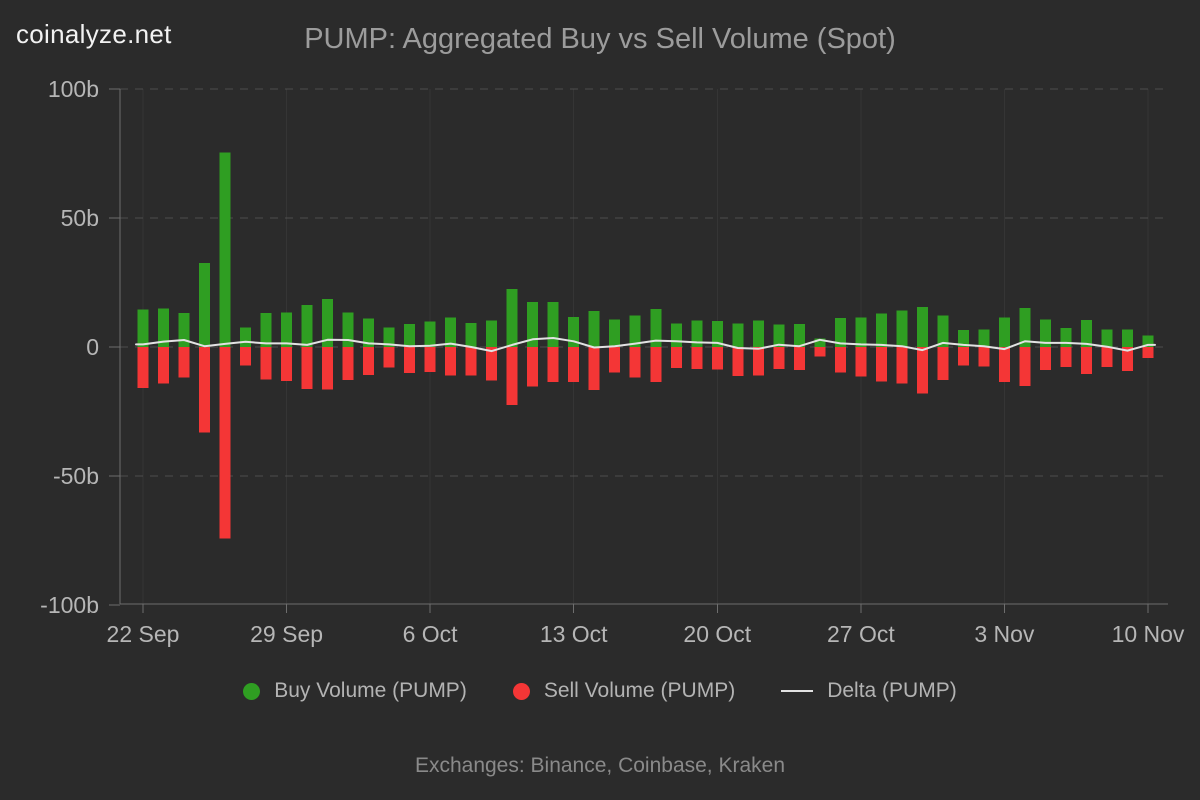 Image resolution: width=1200 pixels, height=800 pixels. Describe the element at coordinates (1004, 634) in the screenshot. I see `x-axis-label: 3 Nov` at that location.